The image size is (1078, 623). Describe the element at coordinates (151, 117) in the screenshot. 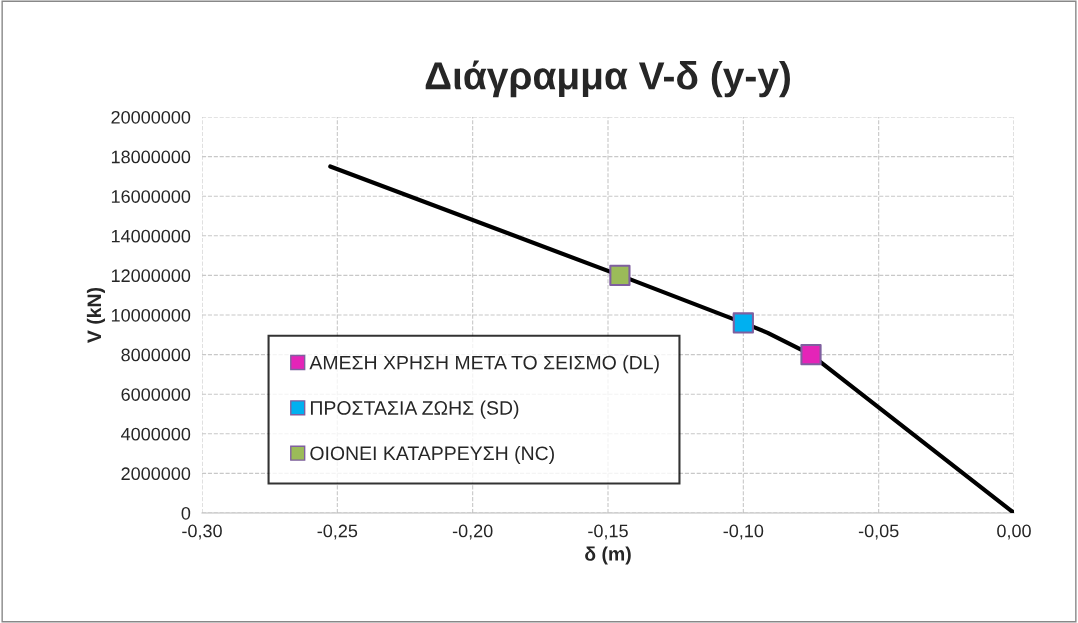

I see `y-tick-label: 20000000` at that location.